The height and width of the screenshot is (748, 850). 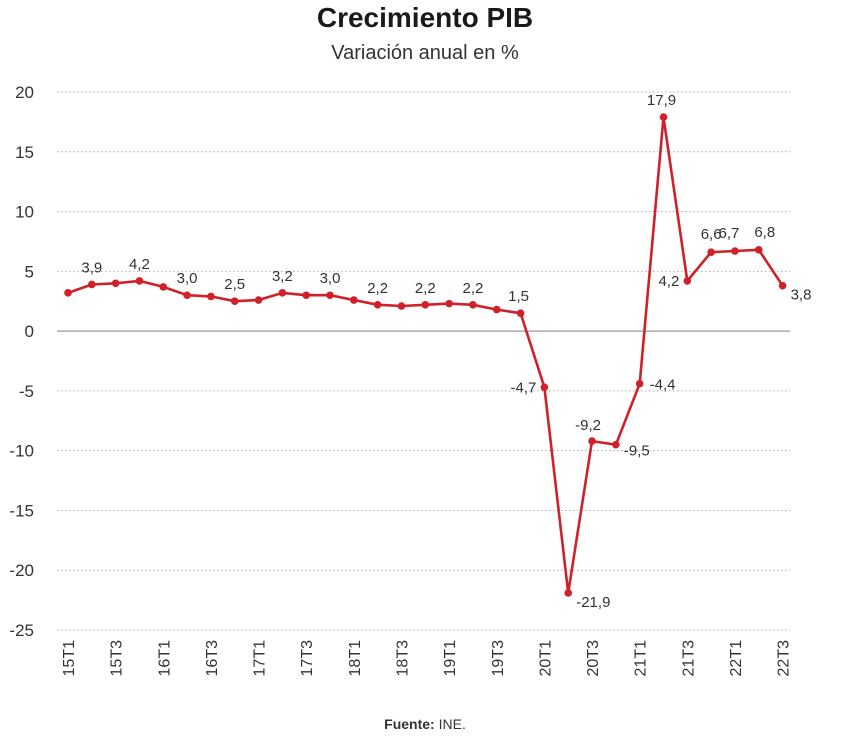 I want to click on source-note: Fuente: INE., so click(x=425, y=724).